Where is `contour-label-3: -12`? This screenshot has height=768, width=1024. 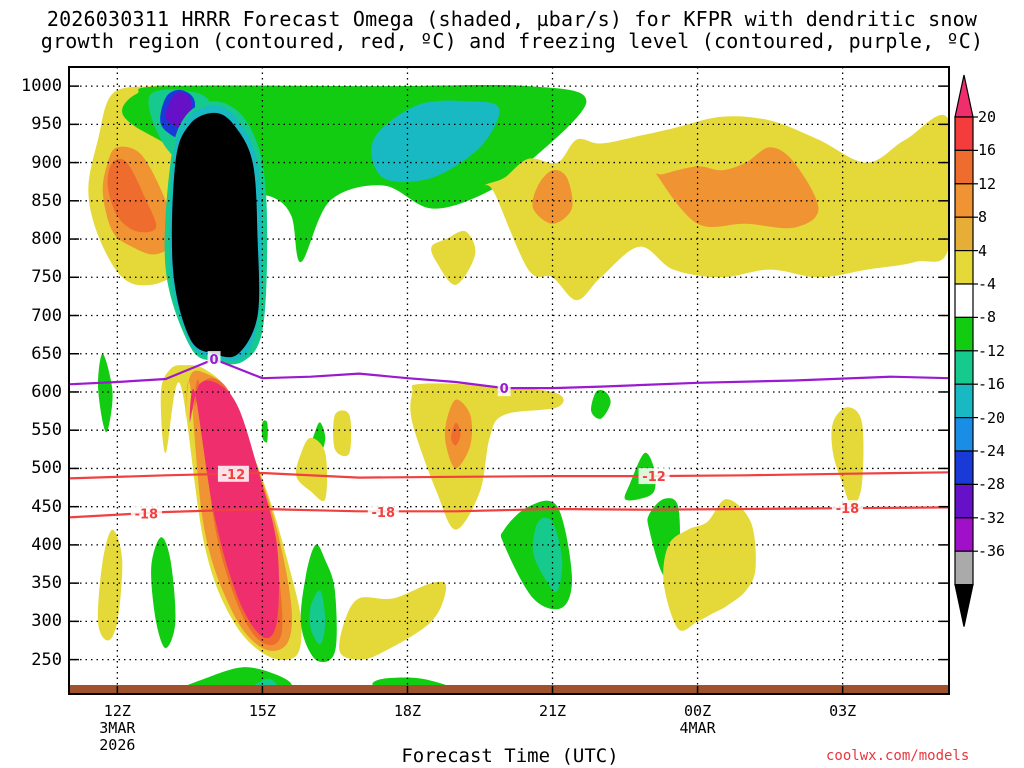 contour-label-3: -12 is located at coordinates (234, 475).